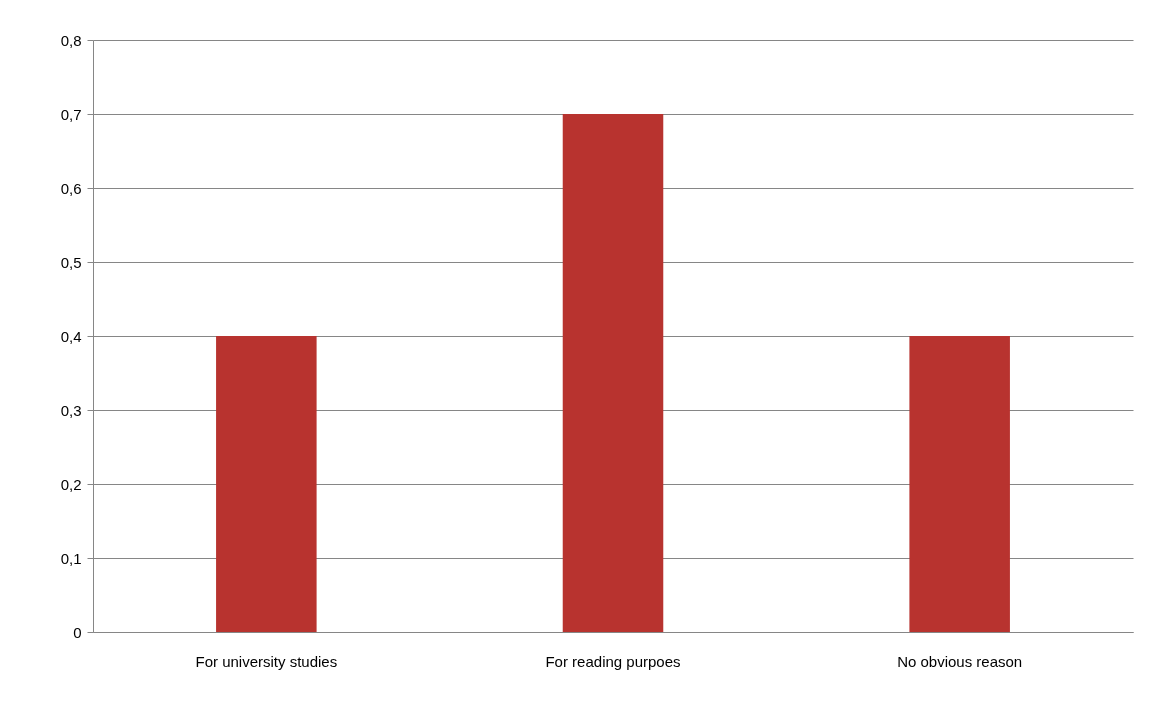  Describe the element at coordinates (71, 262) in the screenshot. I see `y-tick-label: 0,5` at that location.